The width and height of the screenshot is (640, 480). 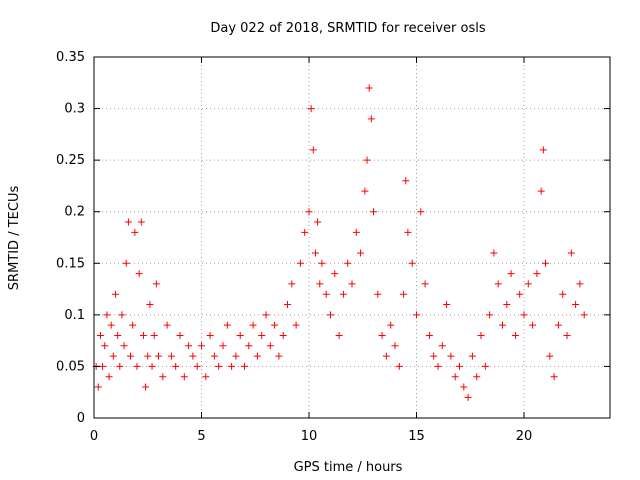 I want to click on x-tick-label: 0, so click(x=94, y=436).